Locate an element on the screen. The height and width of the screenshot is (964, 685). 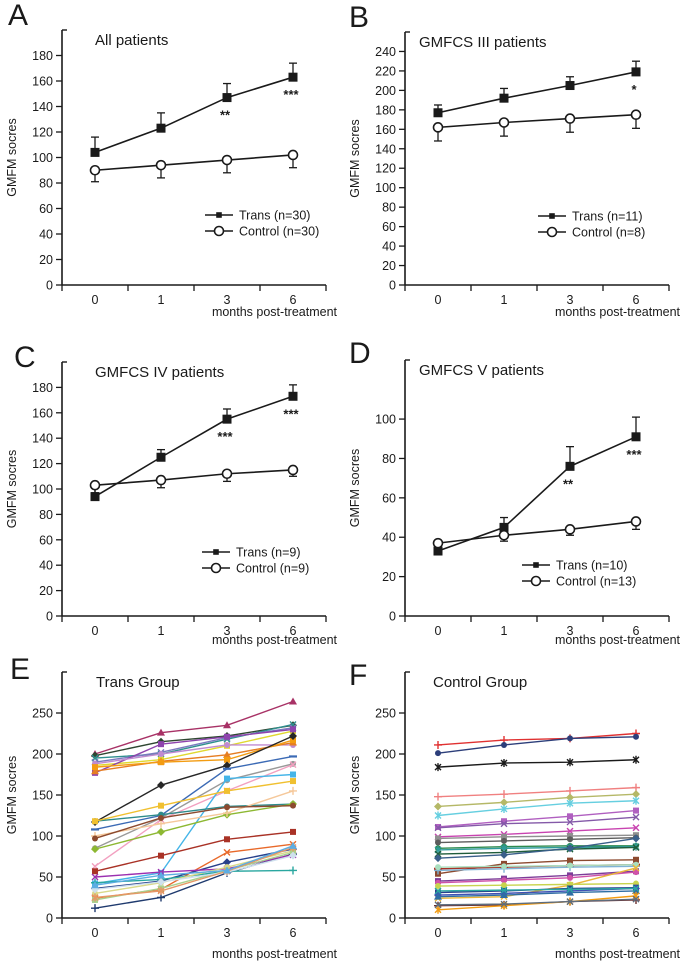
marker-plus is located at coordinates (293, 870).